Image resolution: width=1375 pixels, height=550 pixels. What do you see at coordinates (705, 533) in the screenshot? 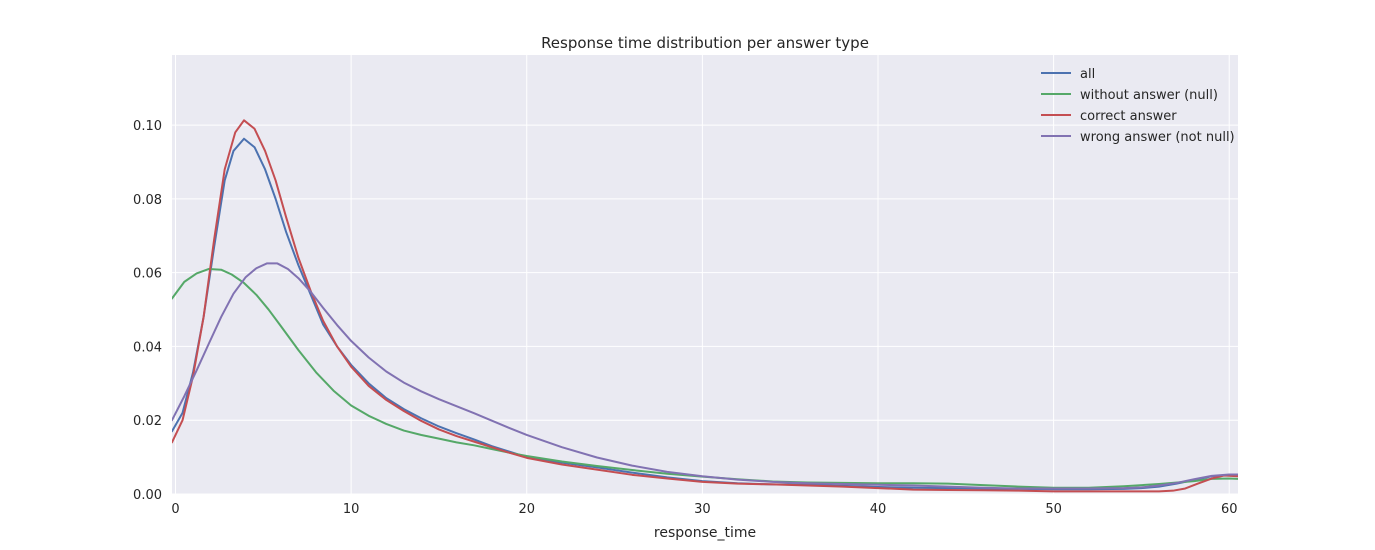
I see `x-axis-label: response_time` at bounding box center [705, 533].